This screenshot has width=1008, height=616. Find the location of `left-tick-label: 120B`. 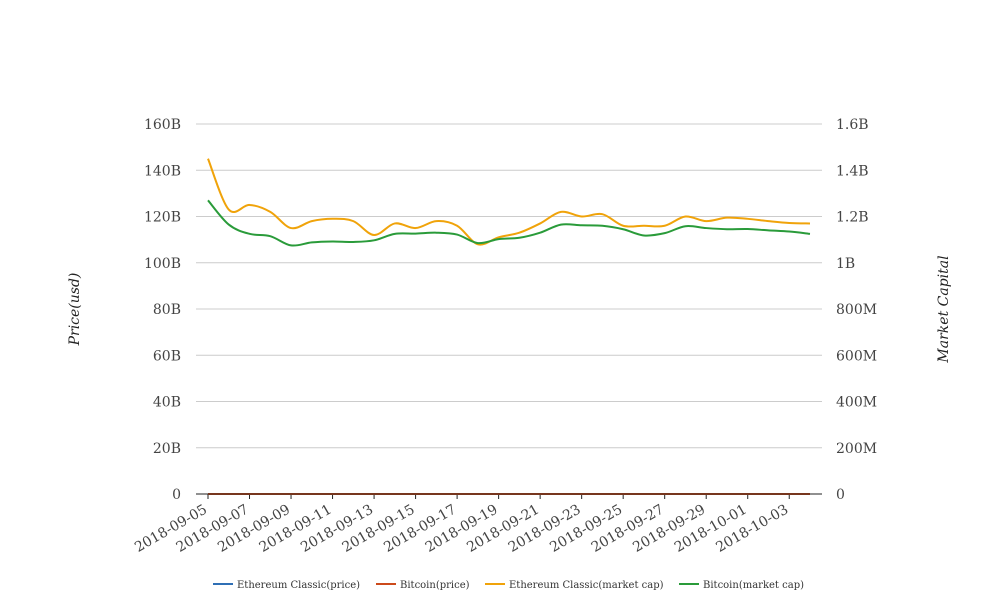

left-tick-label: 120B is located at coordinates (162, 218).